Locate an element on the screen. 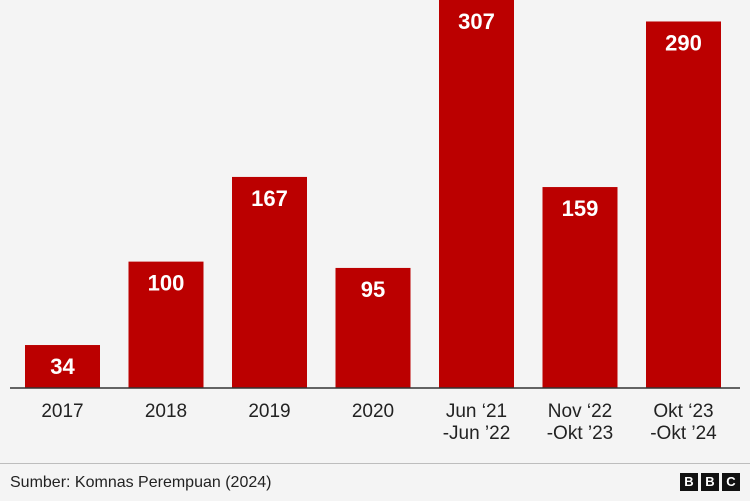 Image resolution: width=750 pixels, height=501 pixels. chart-footer: Sumber: Komnas Perempuan (2024) B B C is located at coordinates (375, 482).